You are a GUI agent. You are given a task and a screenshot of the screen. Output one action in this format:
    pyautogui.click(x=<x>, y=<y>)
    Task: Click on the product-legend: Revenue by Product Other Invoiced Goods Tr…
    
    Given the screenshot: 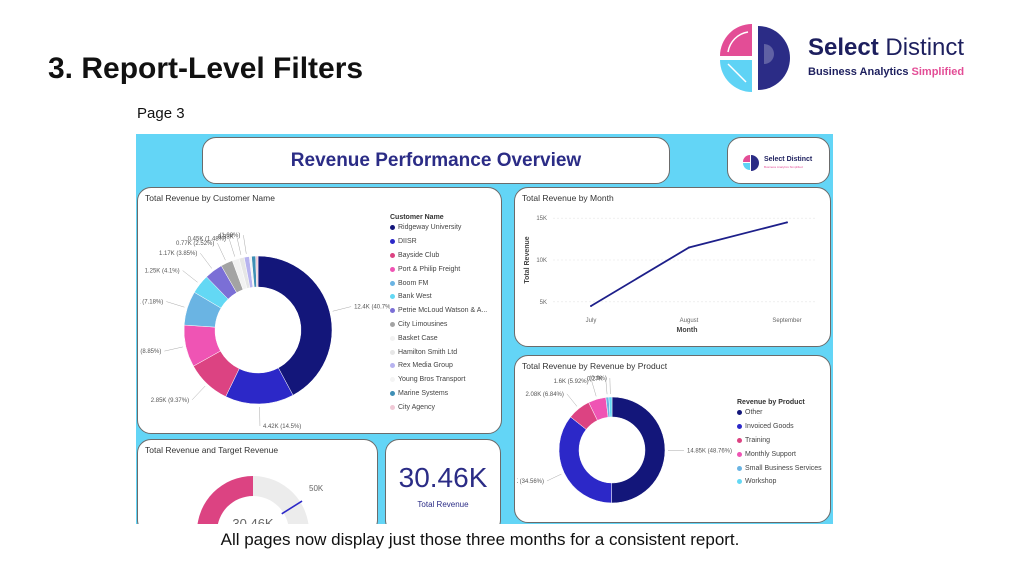 What is the action you would take?
    pyautogui.click(x=779, y=444)
    